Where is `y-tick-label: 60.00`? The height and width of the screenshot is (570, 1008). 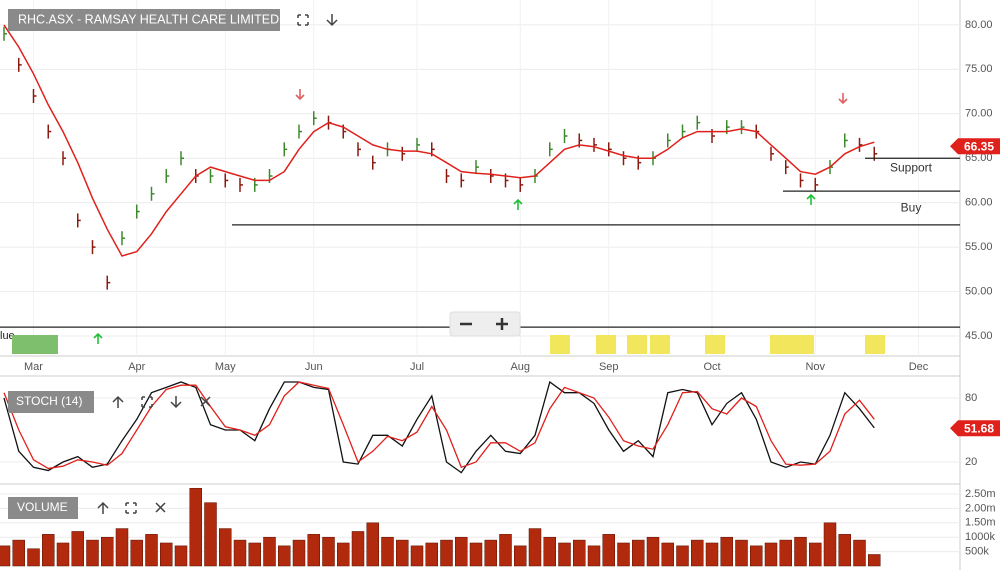
y-tick-label: 60.00 is located at coordinates (979, 203).